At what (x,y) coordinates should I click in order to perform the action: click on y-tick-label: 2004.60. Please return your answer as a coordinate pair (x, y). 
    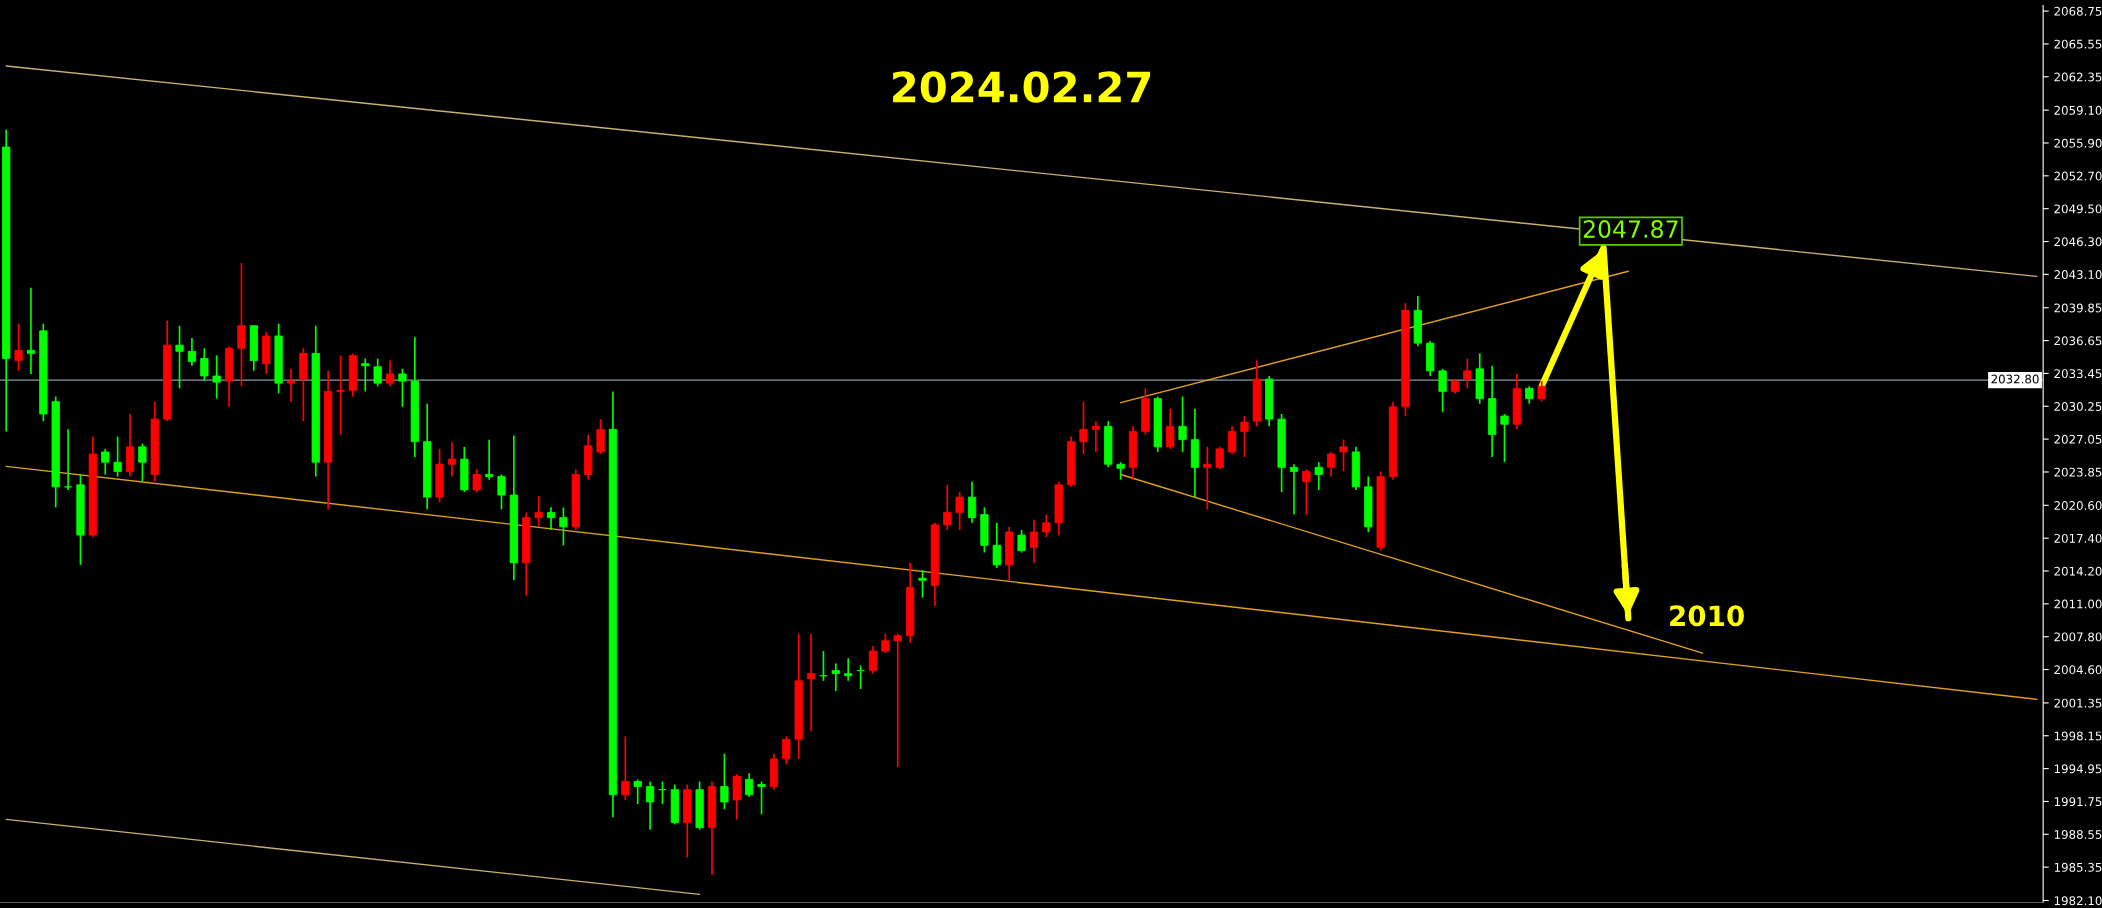
    Looking at the image, I should click on (2078, 670).